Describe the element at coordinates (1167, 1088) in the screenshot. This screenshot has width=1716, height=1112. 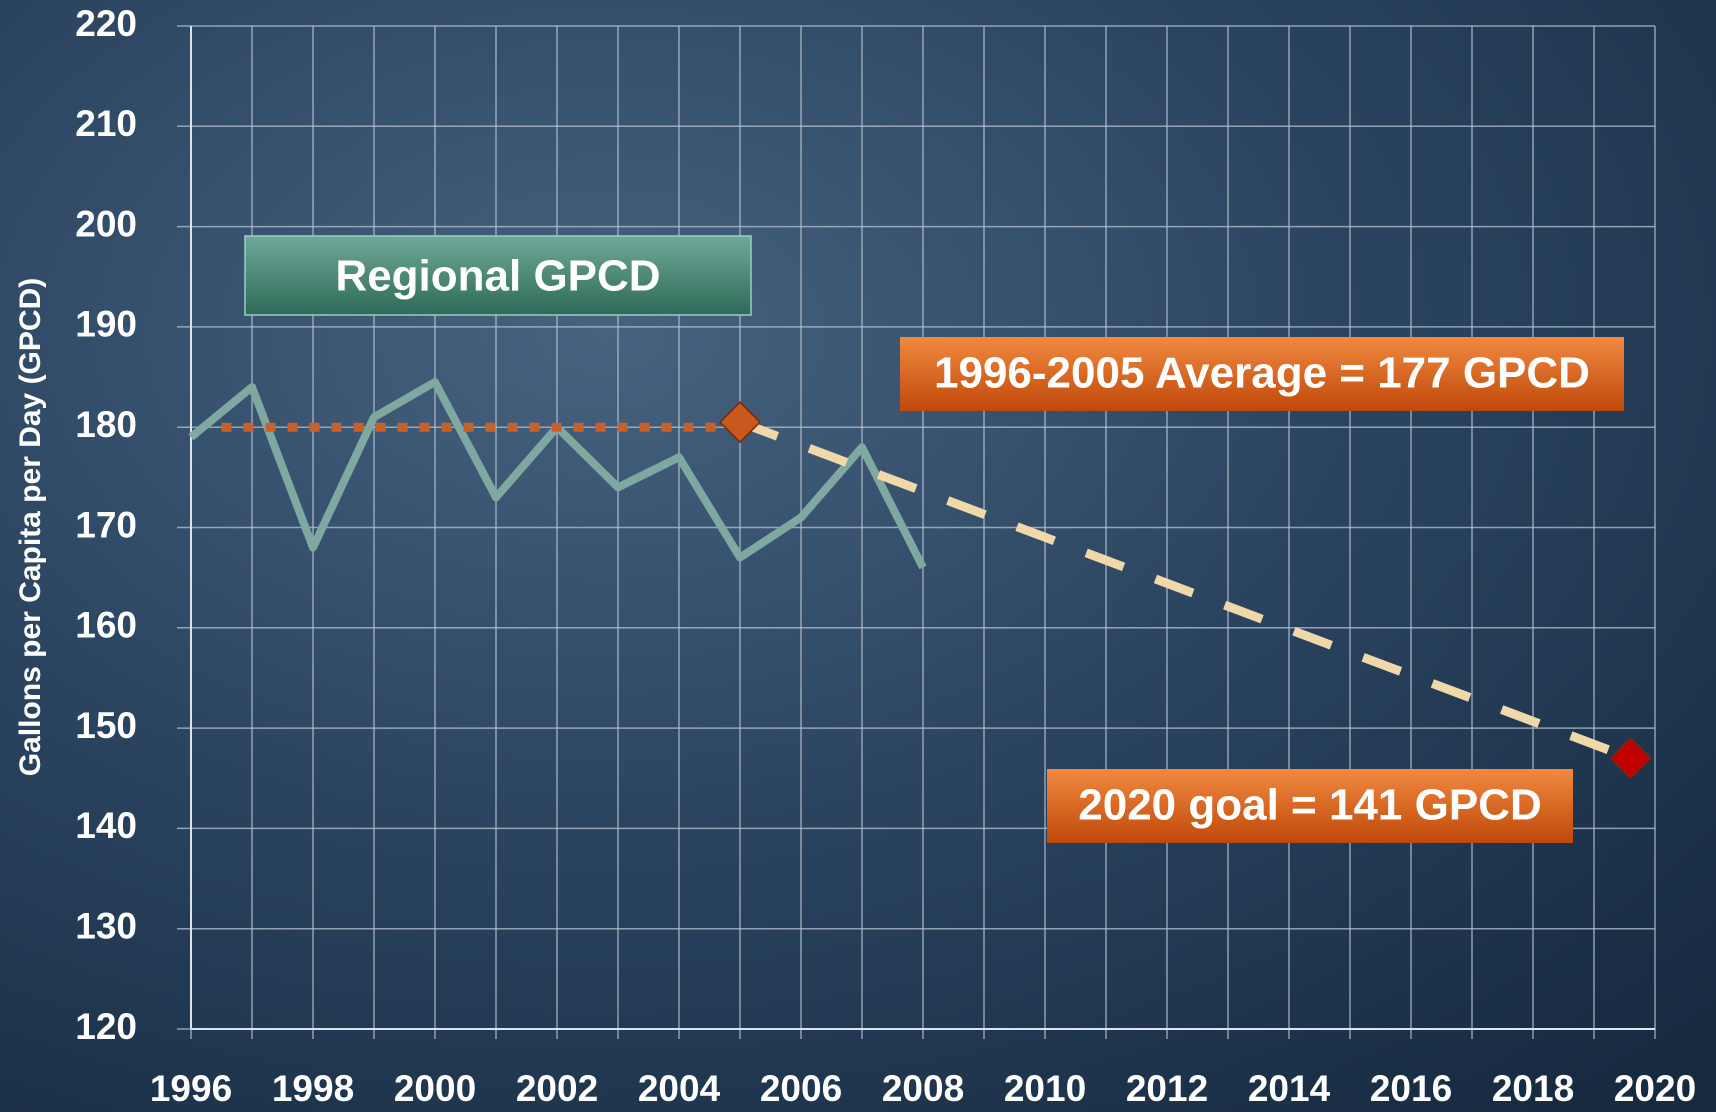
I see `x-tick-label: 2012` at that location.